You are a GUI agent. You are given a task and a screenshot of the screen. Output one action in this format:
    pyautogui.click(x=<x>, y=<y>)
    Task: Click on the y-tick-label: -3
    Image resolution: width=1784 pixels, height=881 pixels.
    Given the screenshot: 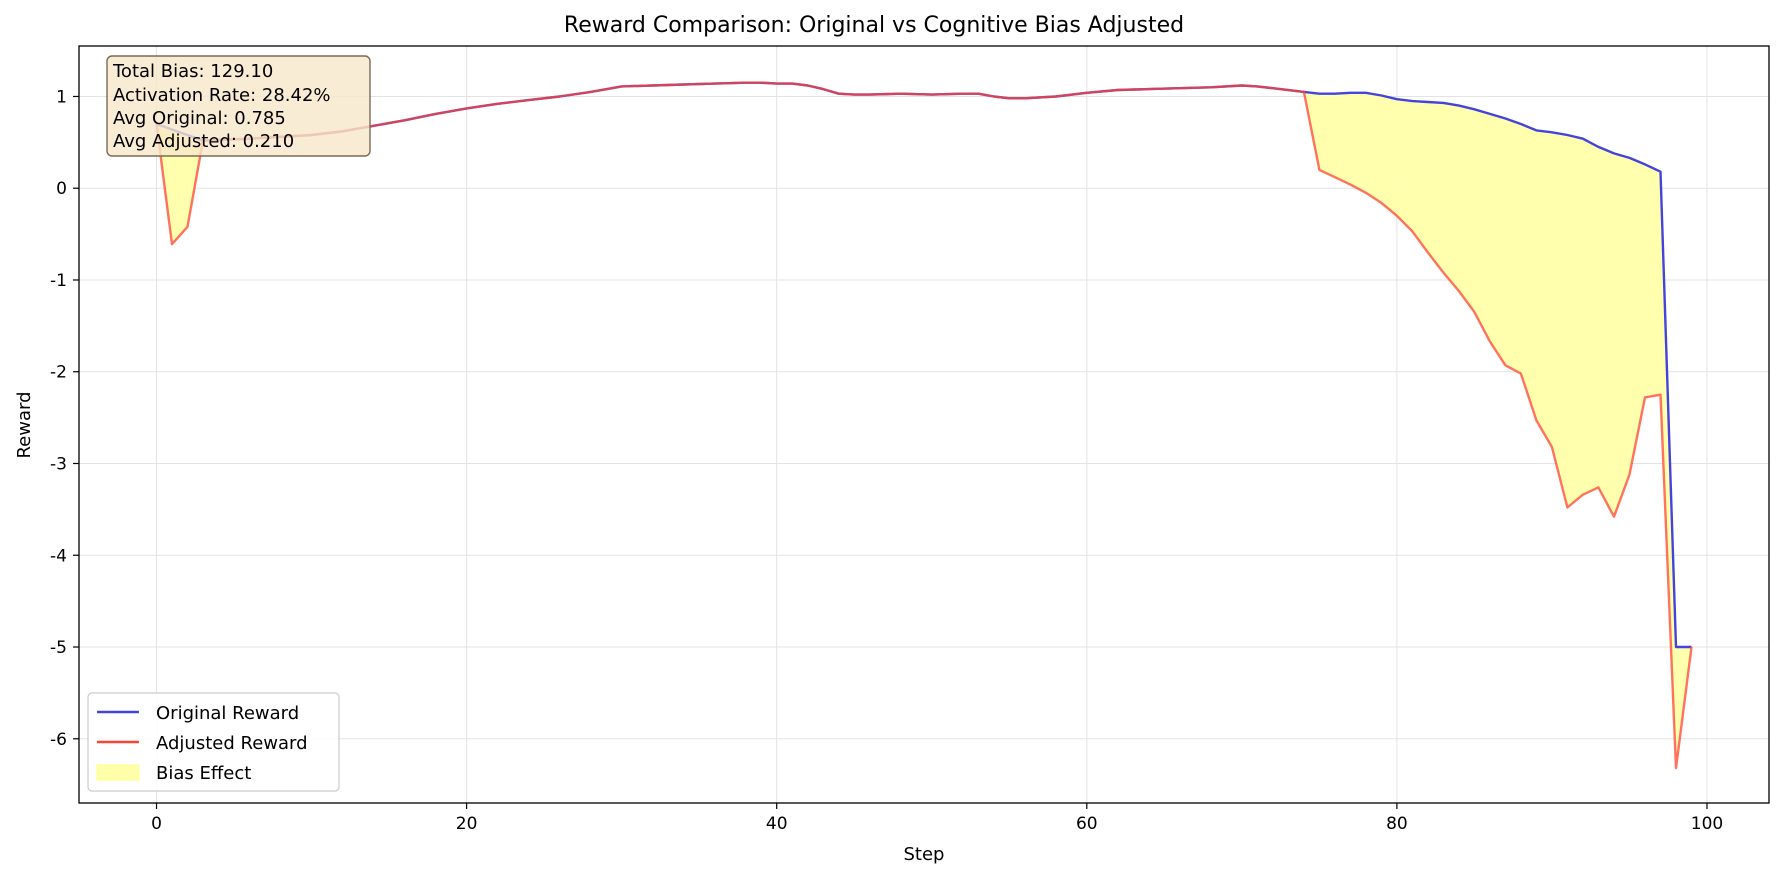 What is the action you would take?
    pyautogui.click(x=58, y=464)
    